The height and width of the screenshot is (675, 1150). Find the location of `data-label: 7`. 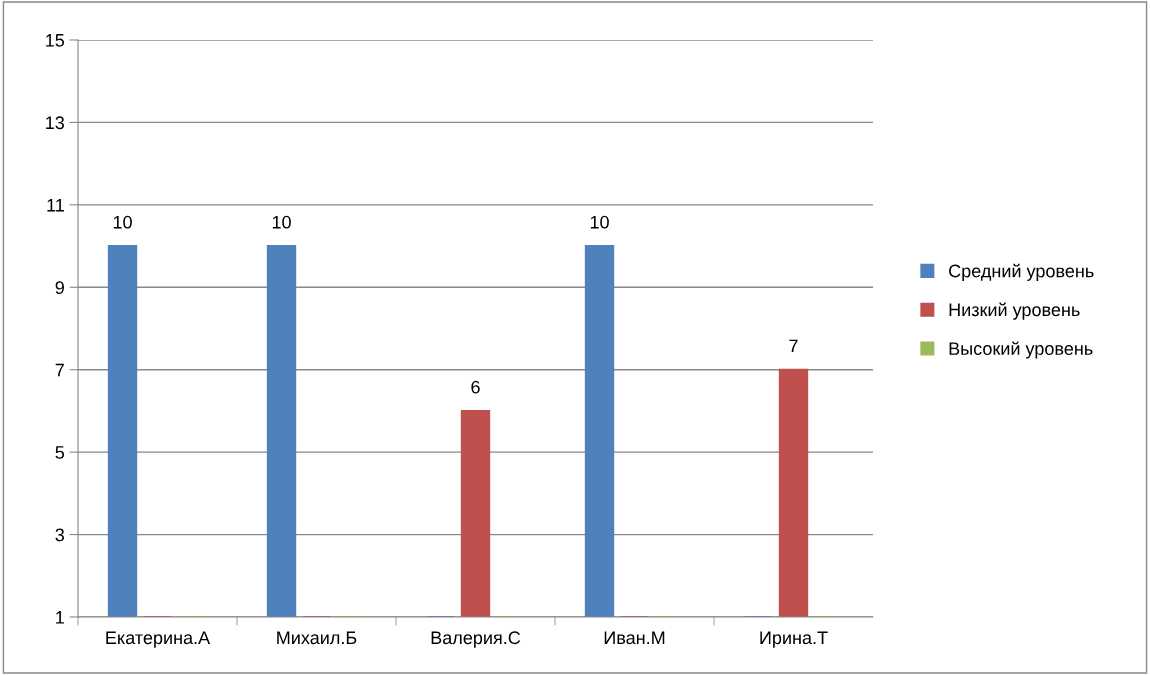

data-label: 7 is located at coordinates (793, 346).